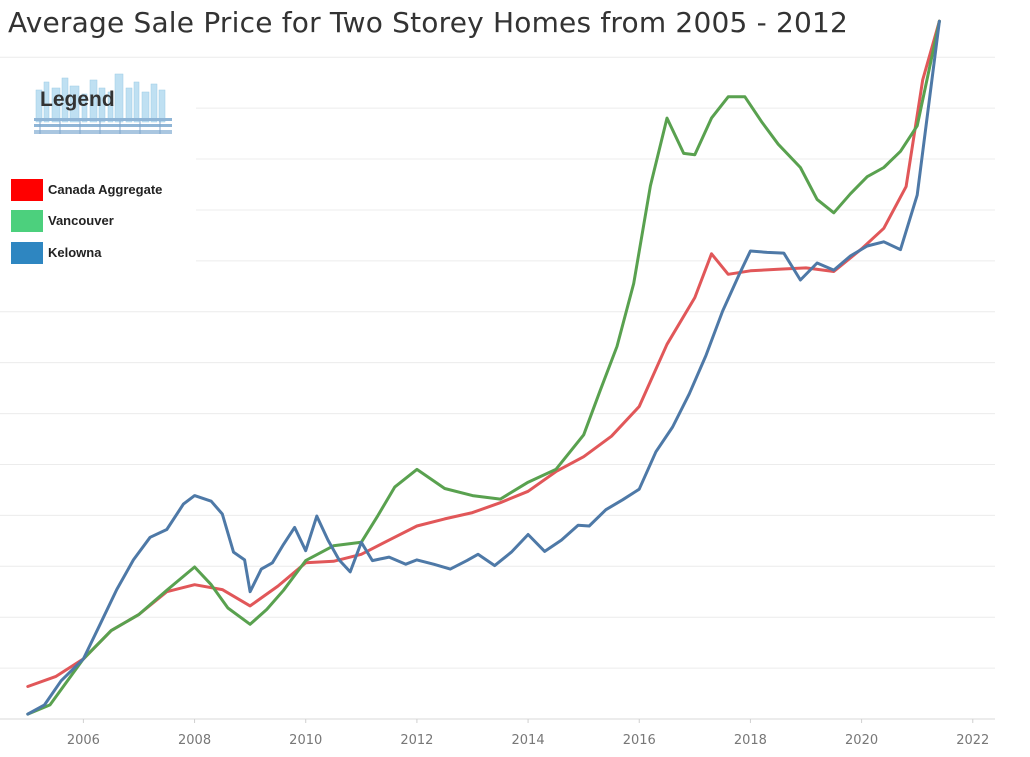 The height and width of the screenshot is (757, 1030). I want to click on legend-title: Legend, so click(77, 99).